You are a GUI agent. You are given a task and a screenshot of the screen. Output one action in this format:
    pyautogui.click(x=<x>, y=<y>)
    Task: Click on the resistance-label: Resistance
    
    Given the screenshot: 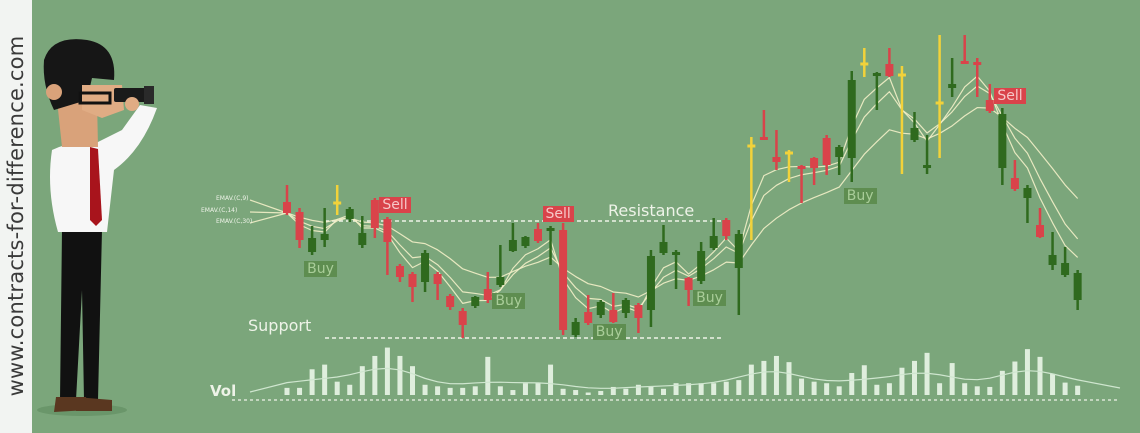 What is the action you would take?
    pyautogui.click(x=651, y=210)
    